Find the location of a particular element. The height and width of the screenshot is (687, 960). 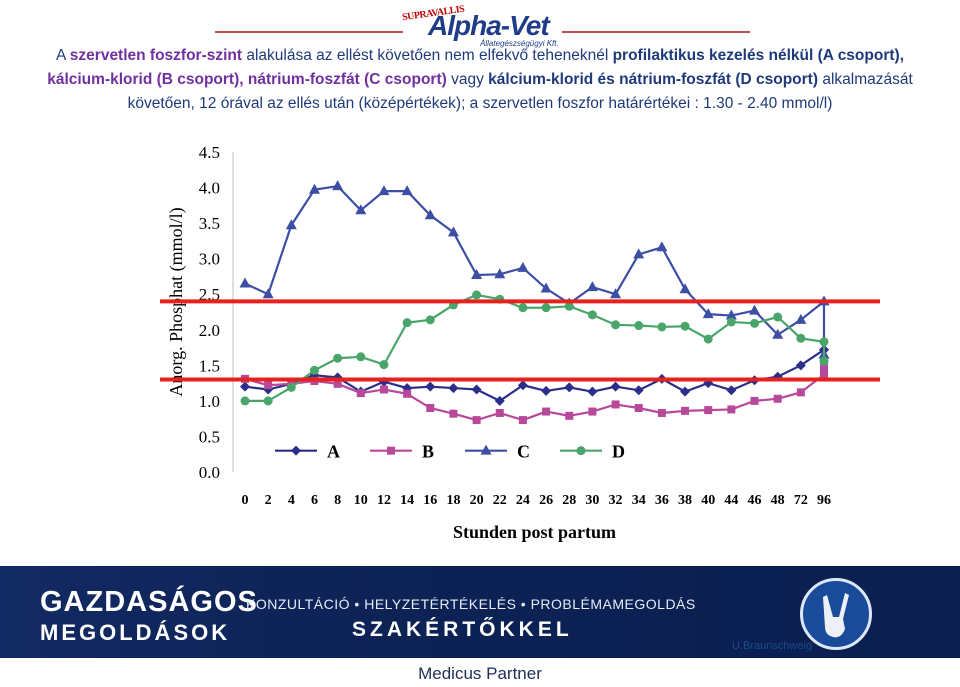

image-credit: U.Braunschweig is located at coordinates (772, 646).